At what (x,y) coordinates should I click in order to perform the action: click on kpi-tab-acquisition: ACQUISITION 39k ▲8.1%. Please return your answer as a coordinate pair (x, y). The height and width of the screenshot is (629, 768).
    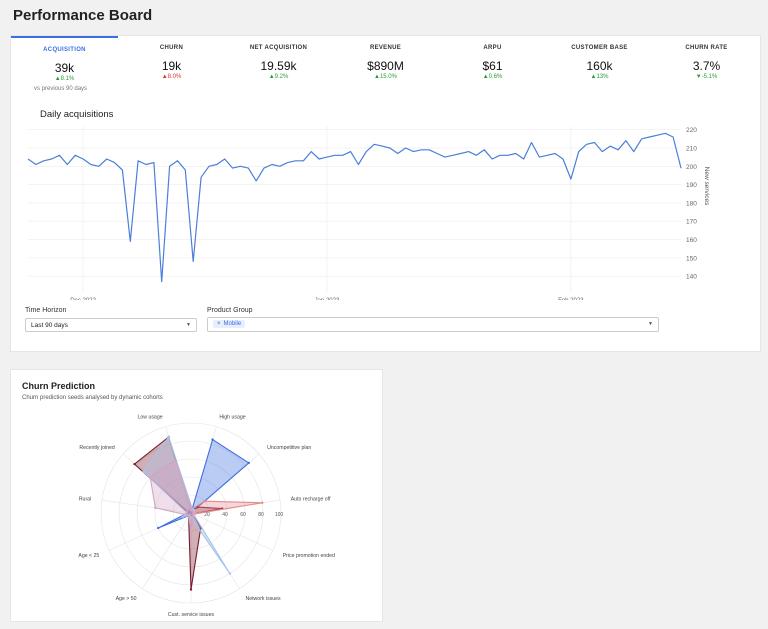
    Looking at the image, I should click on (64, 72).